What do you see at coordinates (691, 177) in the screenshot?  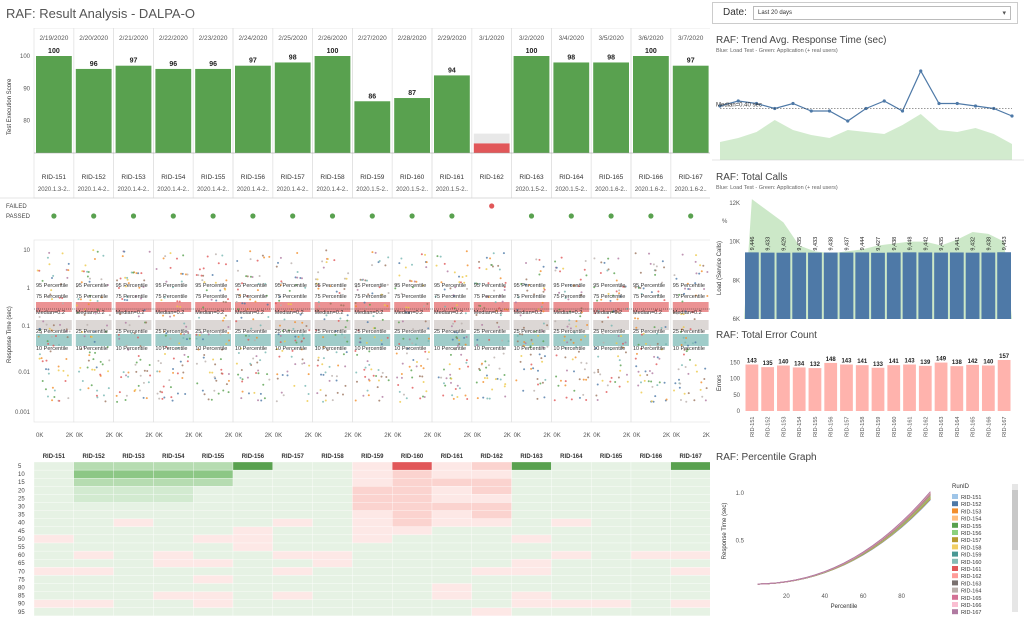 I see `run-id: RID-167` at bounding box center [691, 177].